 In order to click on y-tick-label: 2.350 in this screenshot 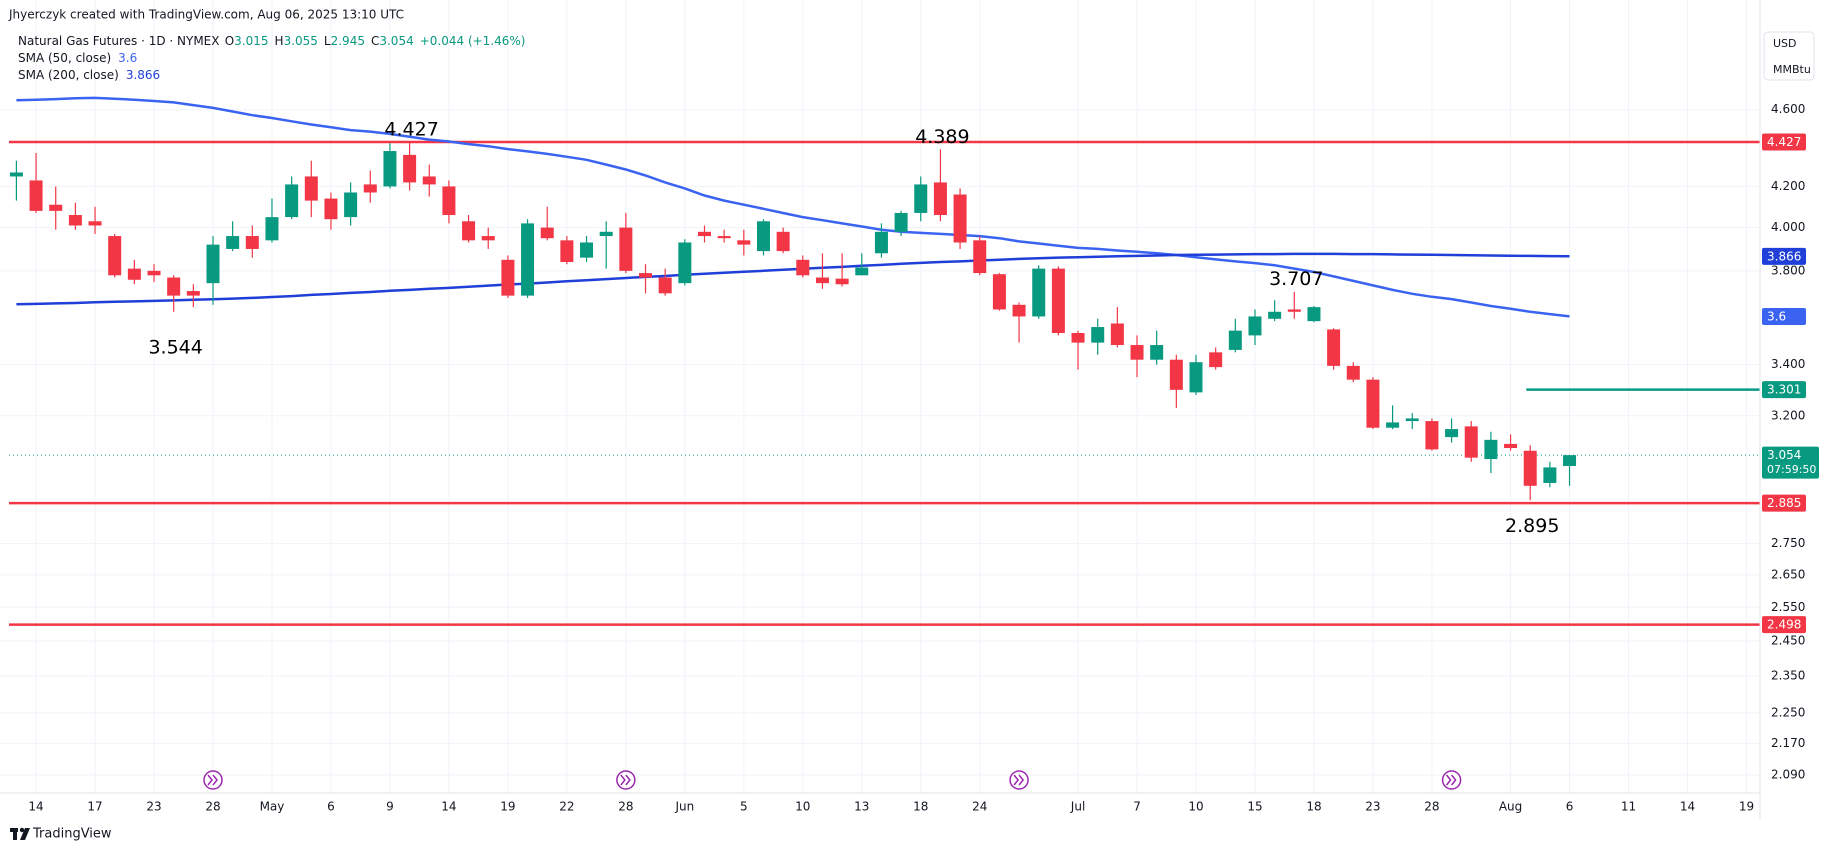, I will do `click(1788, 676)`.